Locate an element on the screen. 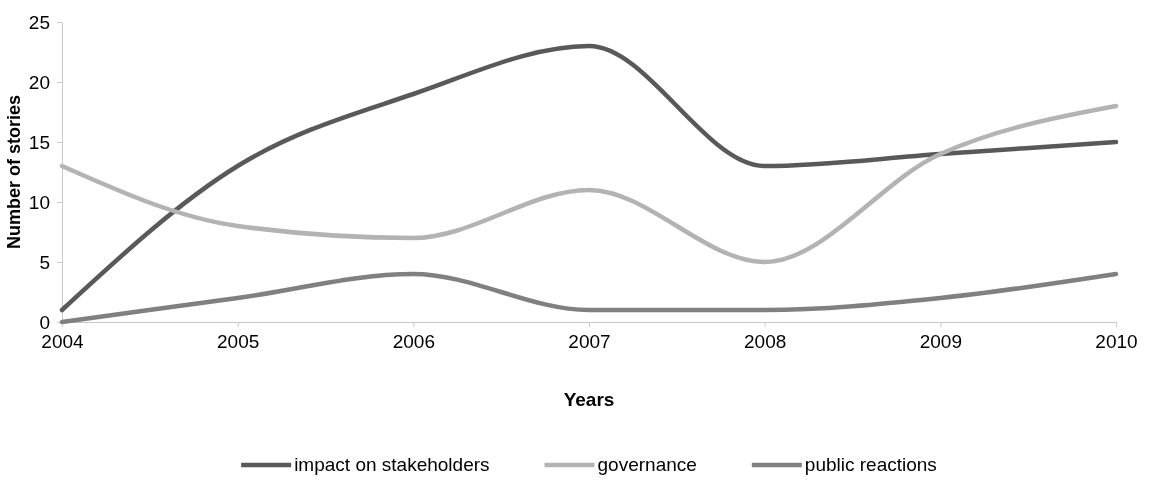  x-axis-title: Years is located at coordinates (589, 399).